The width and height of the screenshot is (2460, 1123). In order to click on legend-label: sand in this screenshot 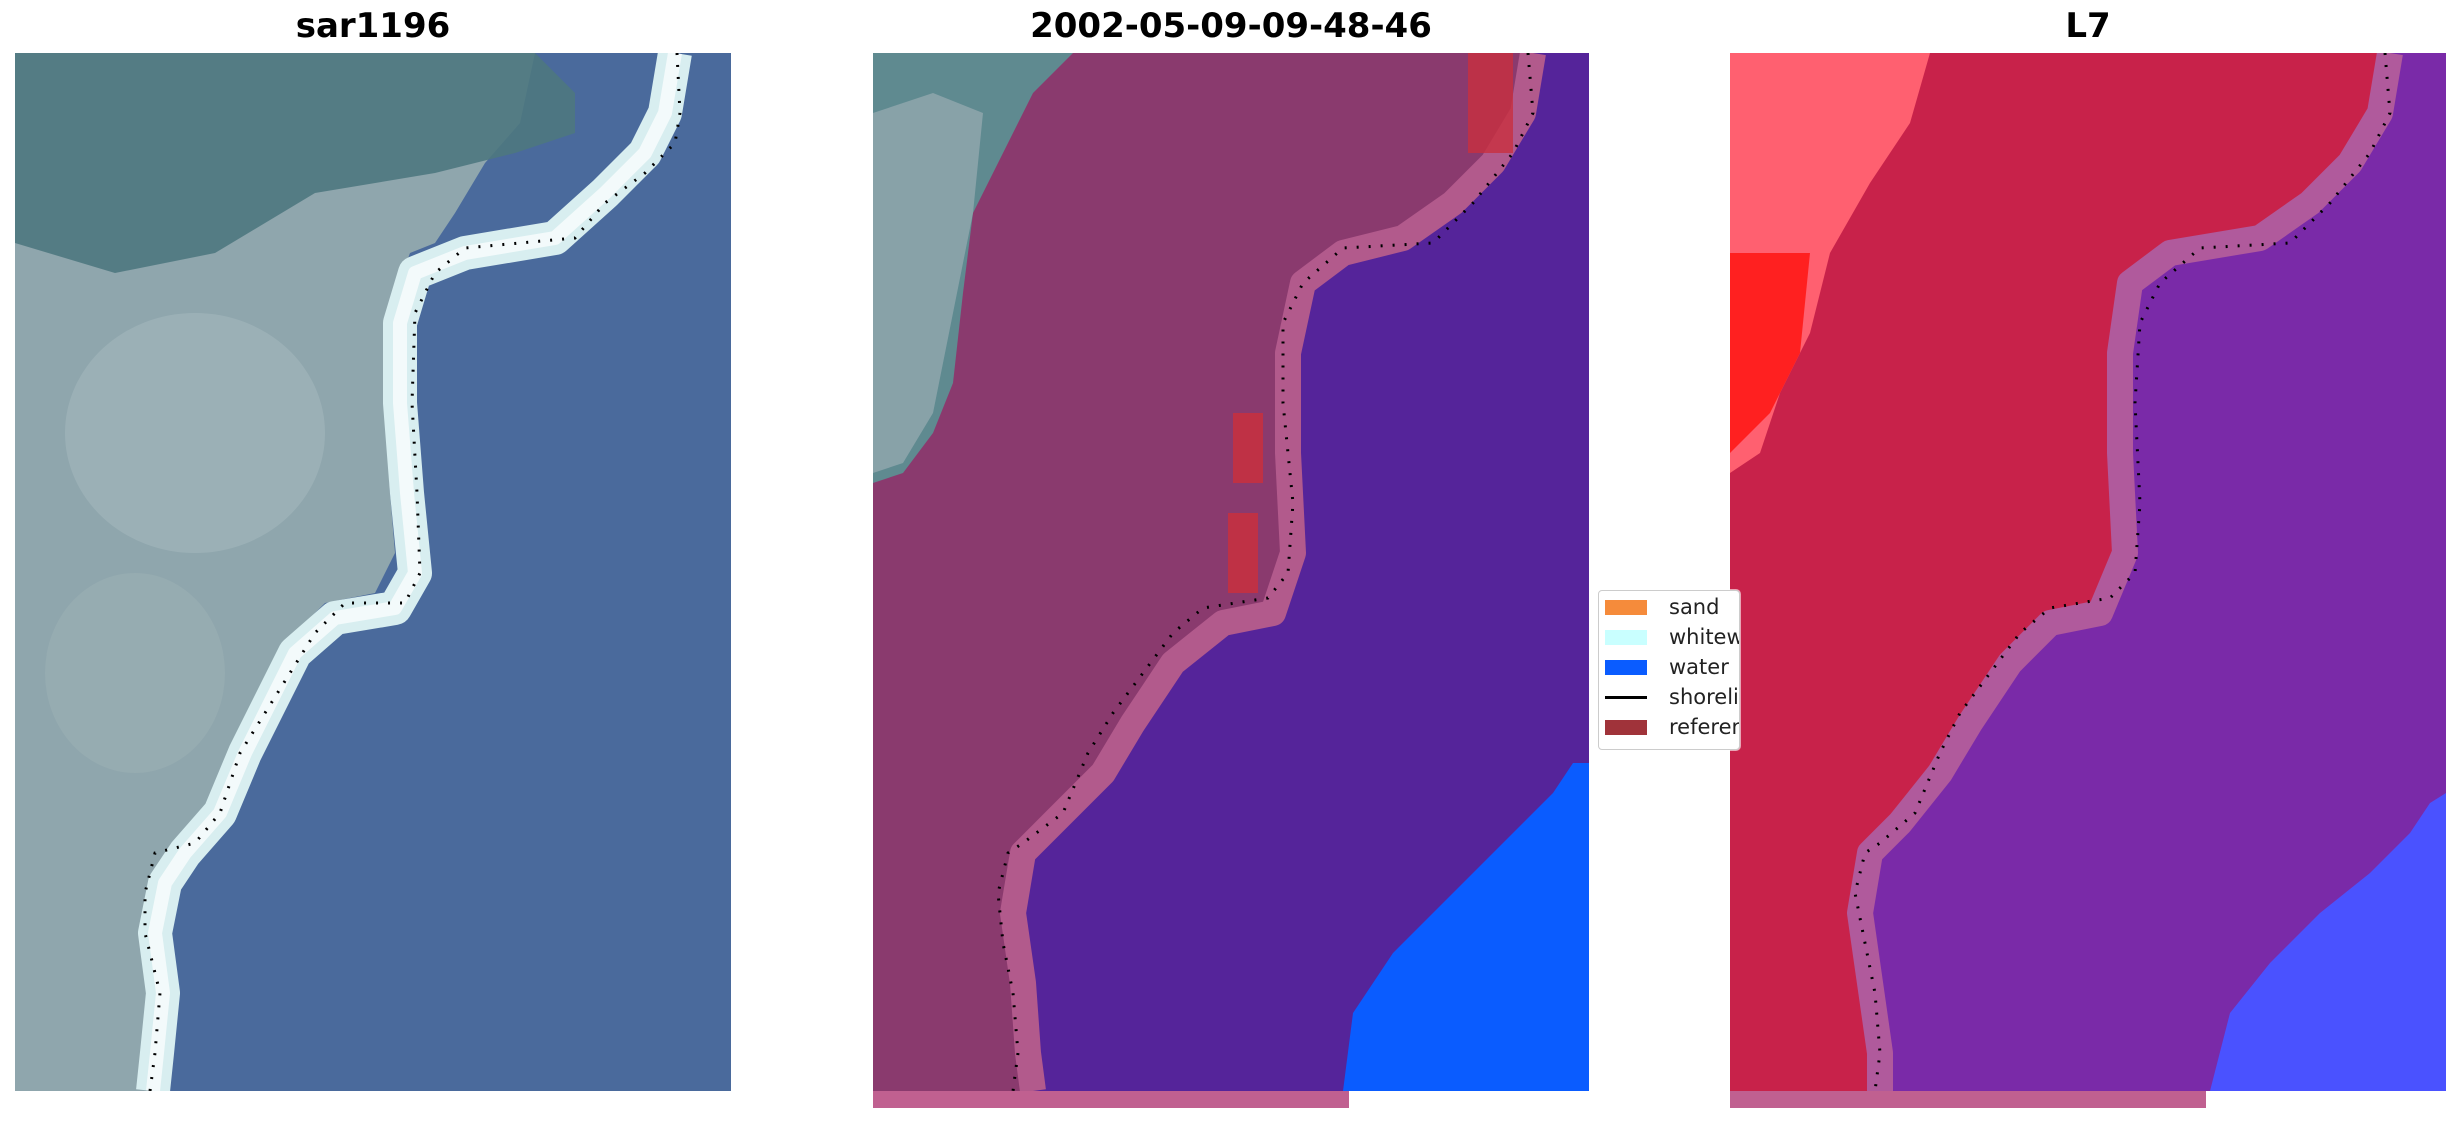, I will do `click(1694, 607)`.